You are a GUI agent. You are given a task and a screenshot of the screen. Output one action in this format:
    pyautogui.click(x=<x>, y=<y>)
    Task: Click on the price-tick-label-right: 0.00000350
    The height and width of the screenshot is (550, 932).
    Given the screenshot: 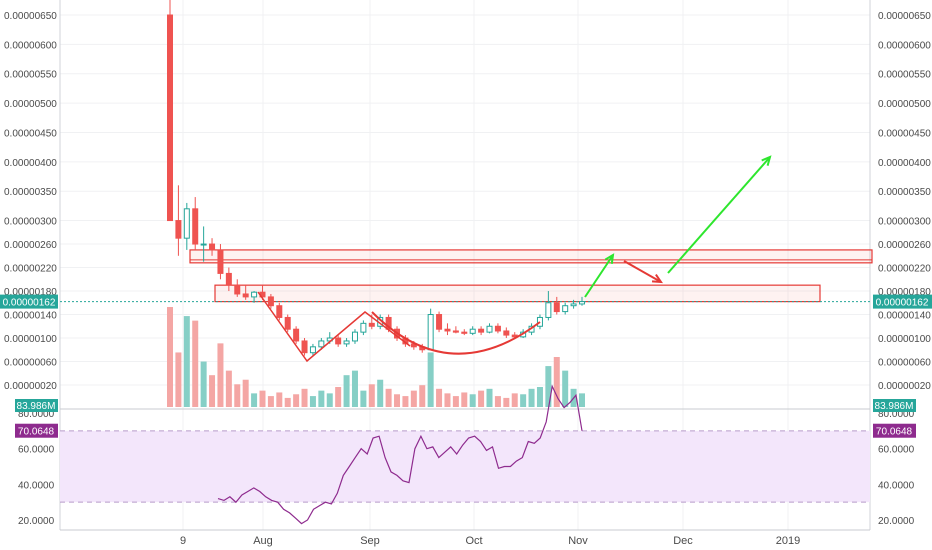 What is the action you would take?
    pyautogui.click(x=904, y=192)
    